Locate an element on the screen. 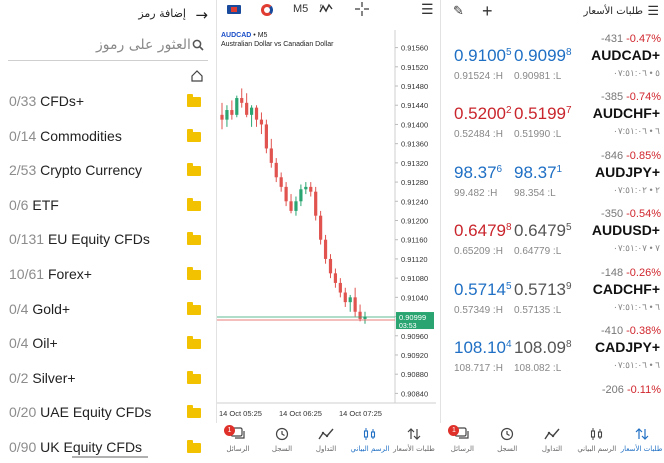 The image size is (664, 463). quotes-menu-icon: ☰ is located at coordinates (653, 10).